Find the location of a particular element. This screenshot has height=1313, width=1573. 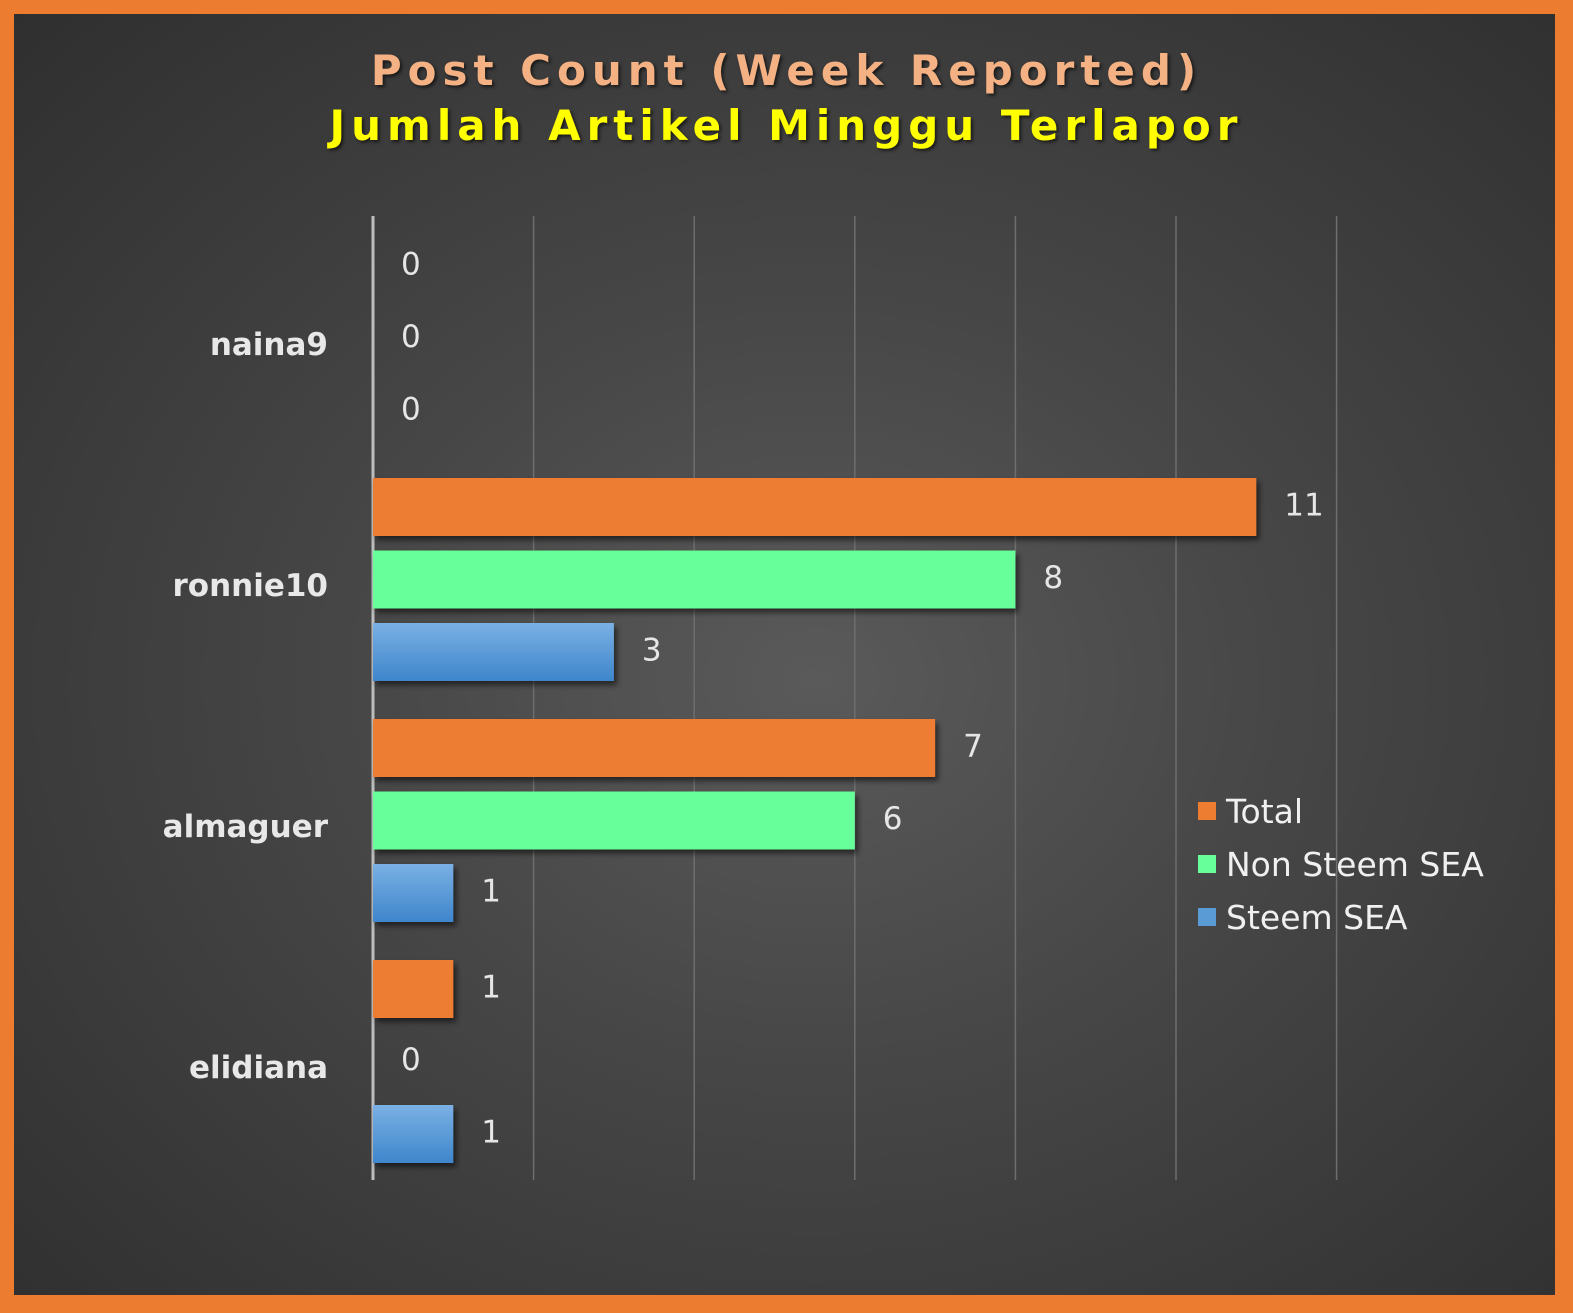

data-label-steem-sea-ronnie10: 3 is located at coordinates (652, 651).